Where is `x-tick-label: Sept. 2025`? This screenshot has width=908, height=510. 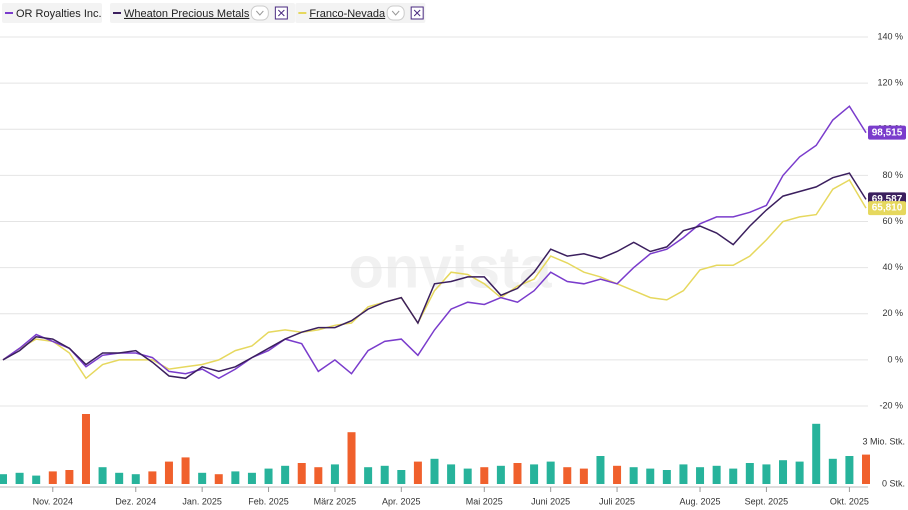 x-tick-label: Sept. 2025 is located at coordinates (767, 501).